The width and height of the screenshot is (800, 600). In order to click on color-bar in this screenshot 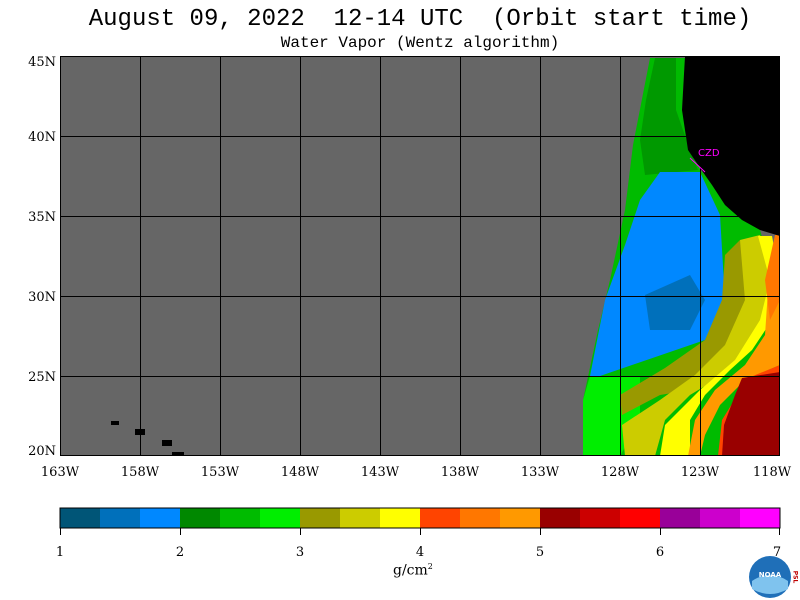, I will do `click(420, 518)`.